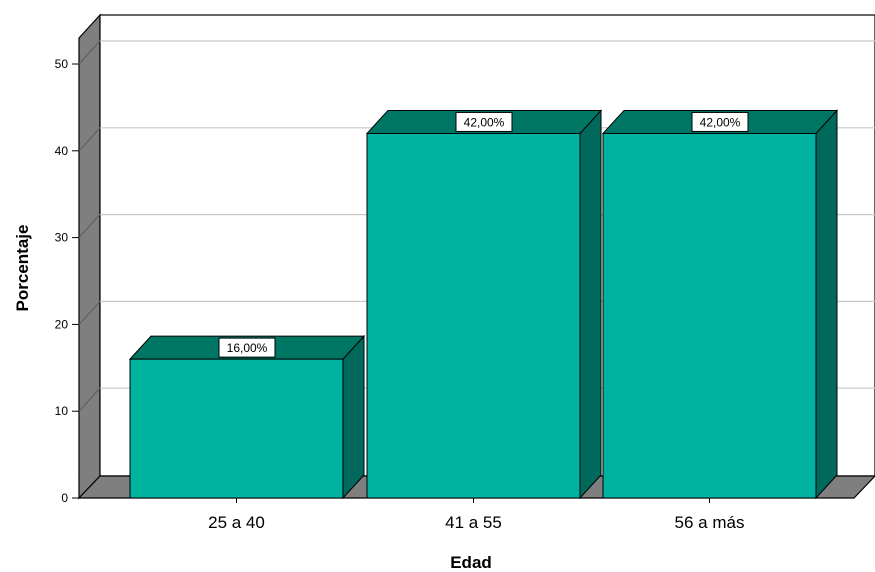  I want to click on y-tick-label: 0, so click(64, 498).